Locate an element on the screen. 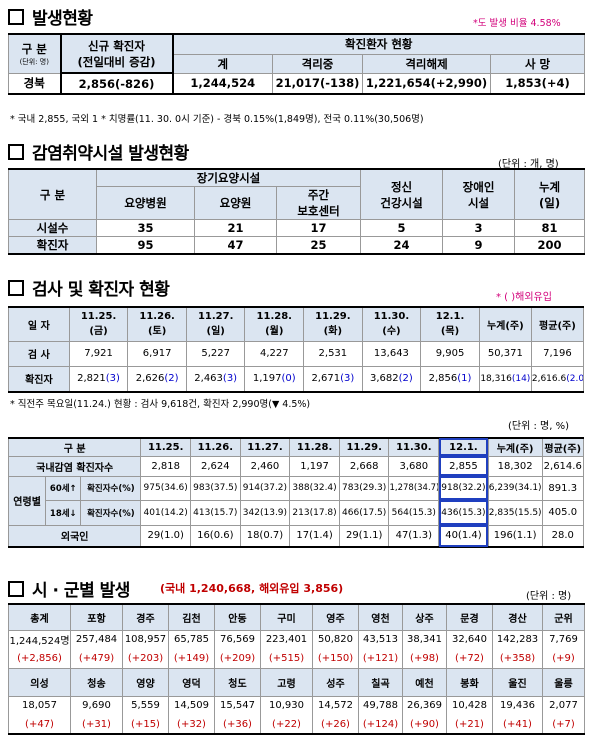 The image size is (597, 755). region-header: 총계 is located at coordinates (39, 617).